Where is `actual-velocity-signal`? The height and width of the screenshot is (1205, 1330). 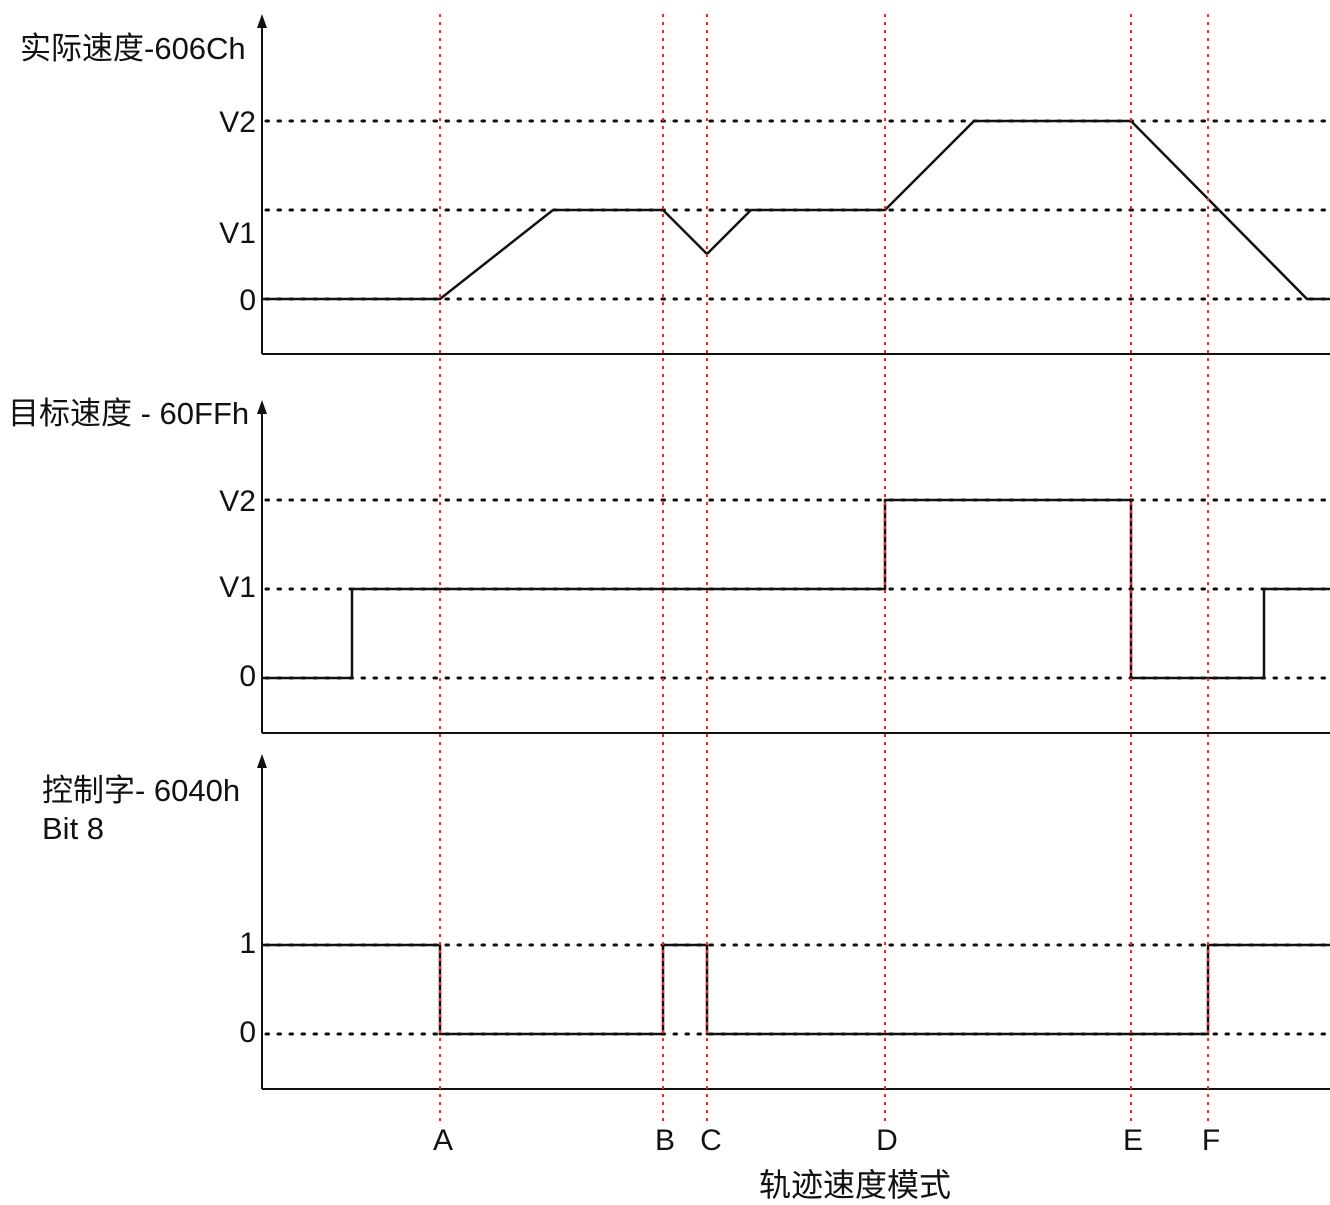 actual-velocity-signal is located at coordinates (796, 210).